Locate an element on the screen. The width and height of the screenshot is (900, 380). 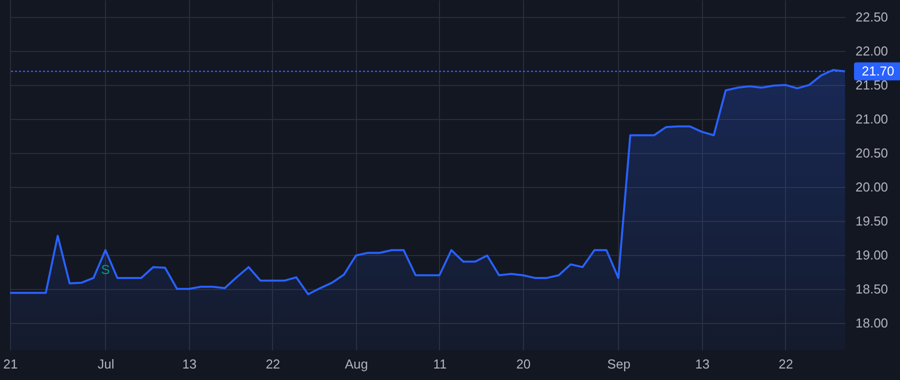
x-tick-label: Jul is located at coordinates (106, 364).